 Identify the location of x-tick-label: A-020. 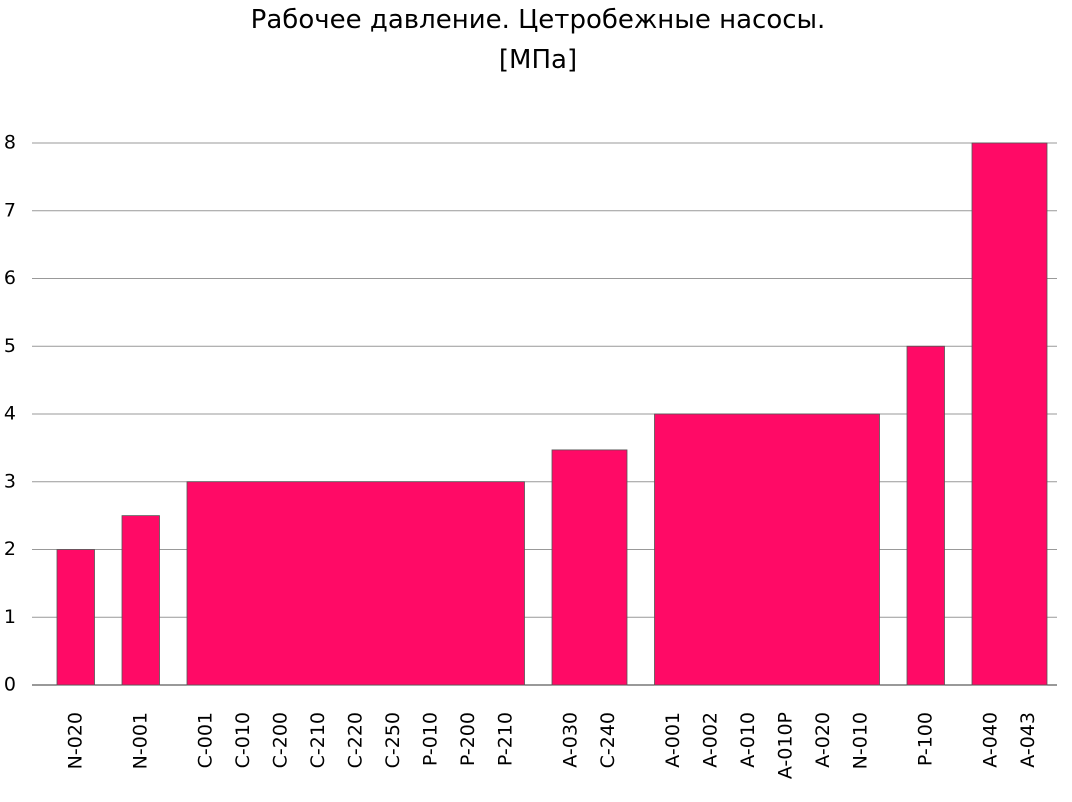
(823, 740).